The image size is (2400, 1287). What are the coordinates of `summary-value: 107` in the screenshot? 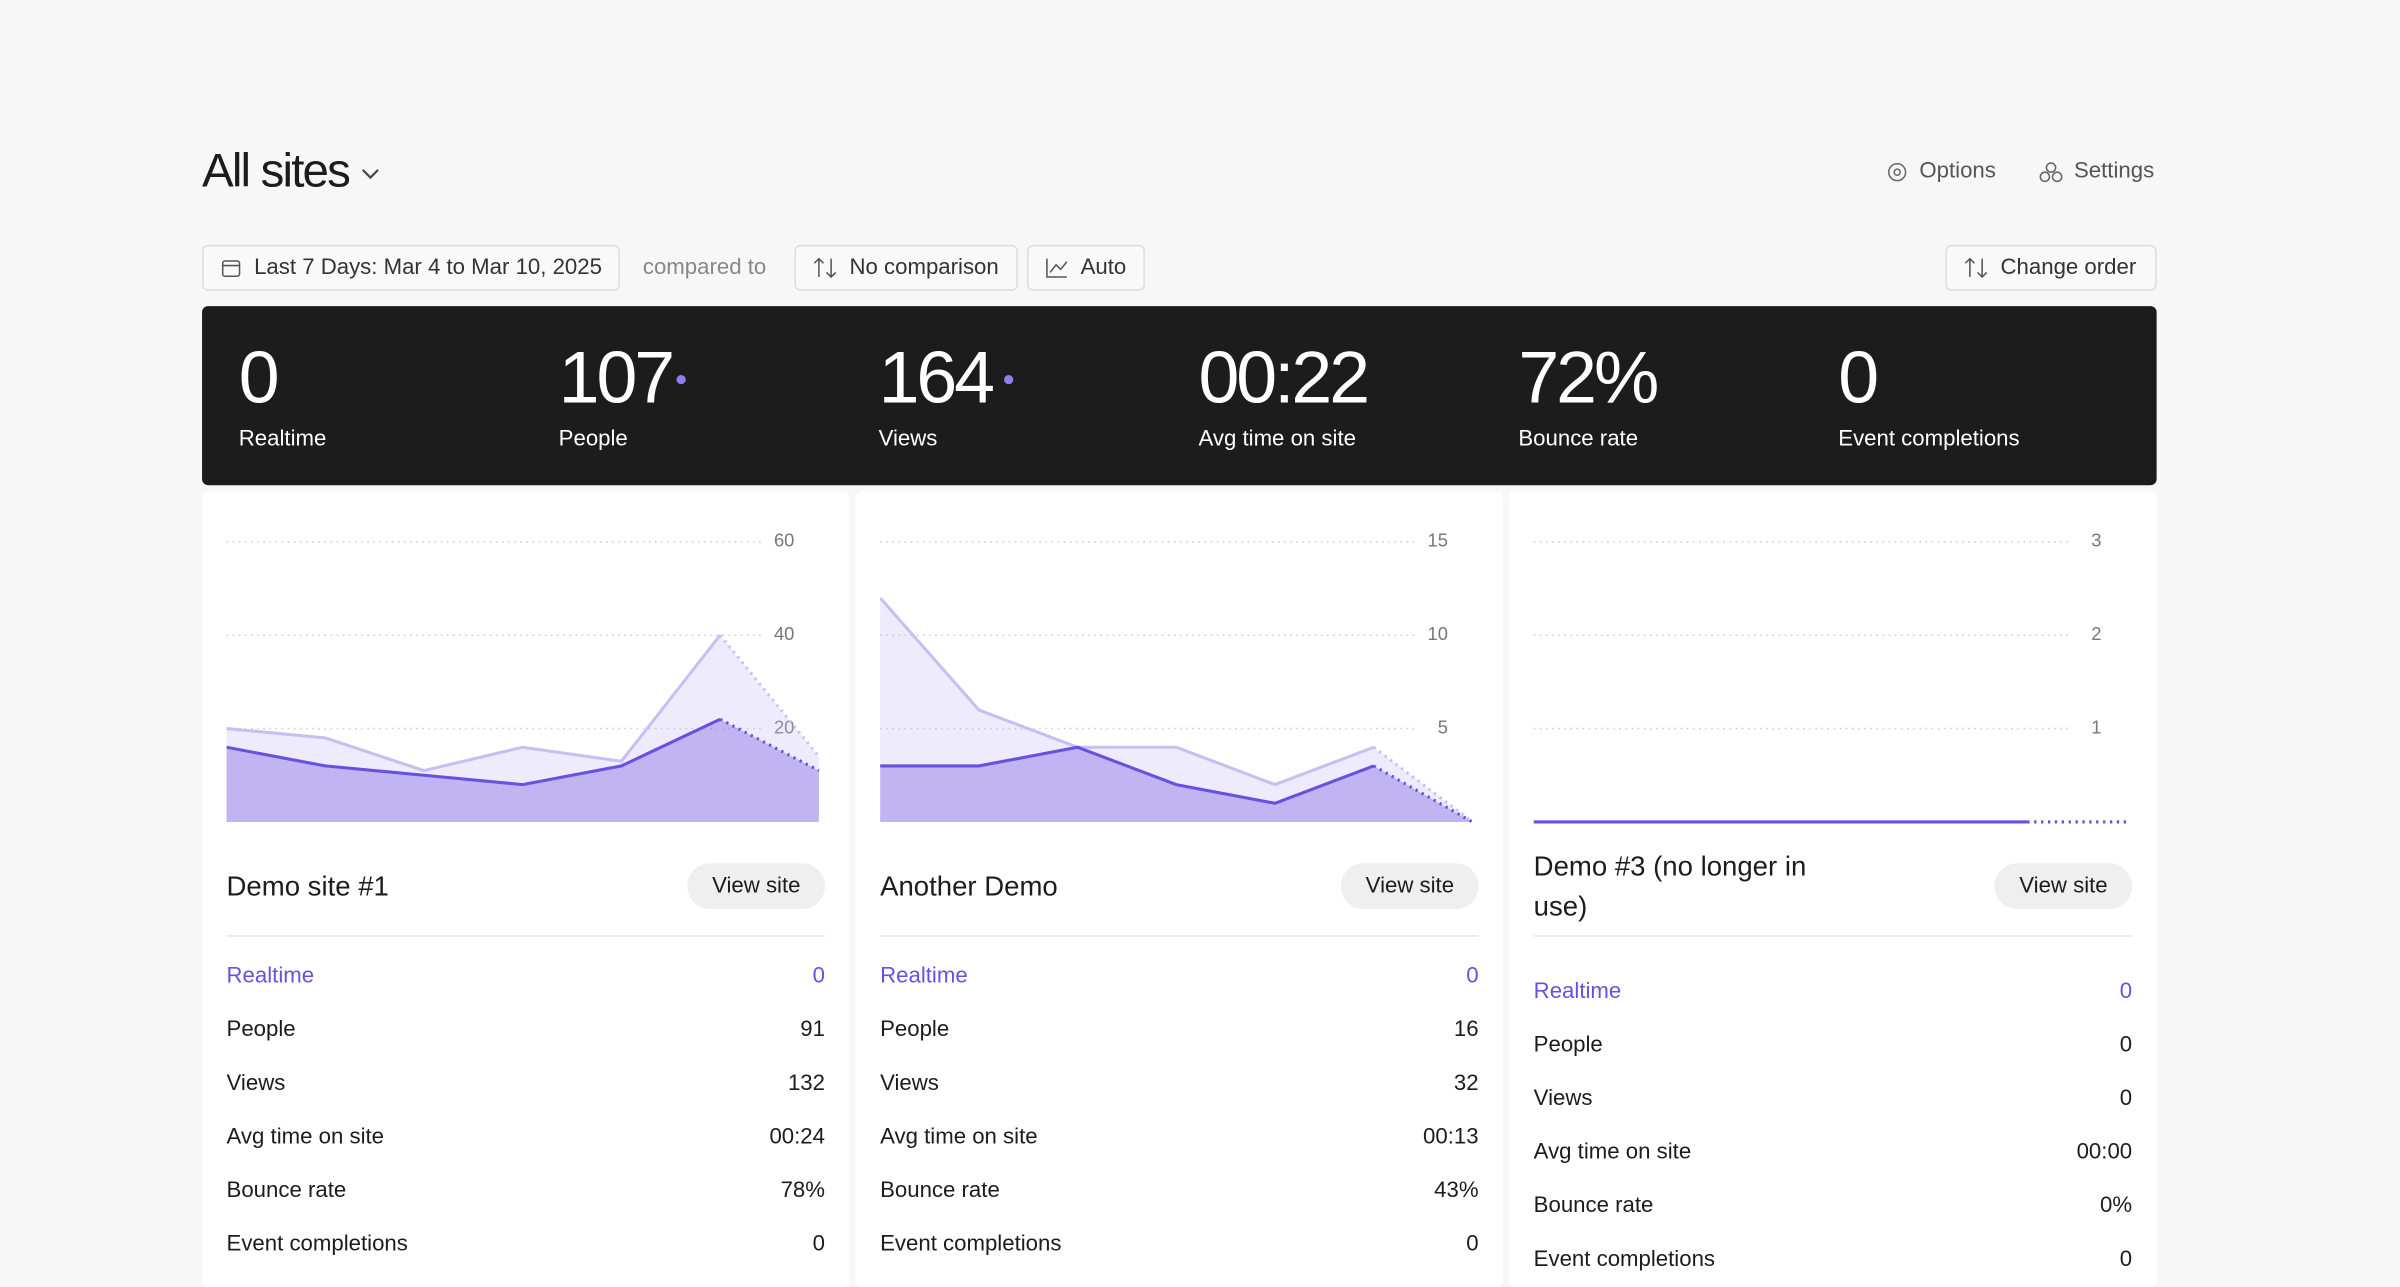 It's located at (616, 379).